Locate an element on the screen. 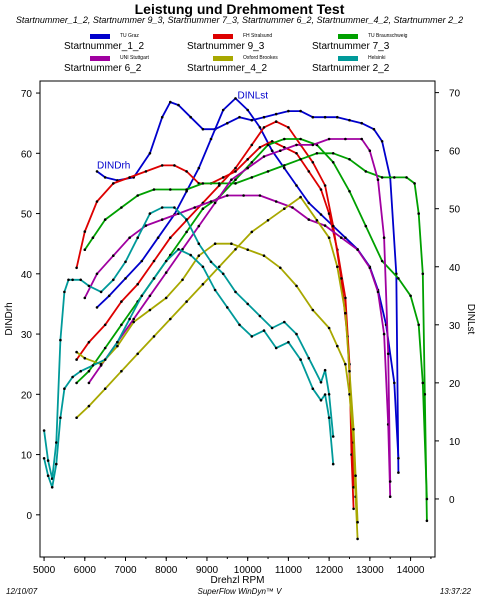 The width and height of the screenshot is (479, 600). y-left-tick-label: 20 is located at coordinates (27, 395).